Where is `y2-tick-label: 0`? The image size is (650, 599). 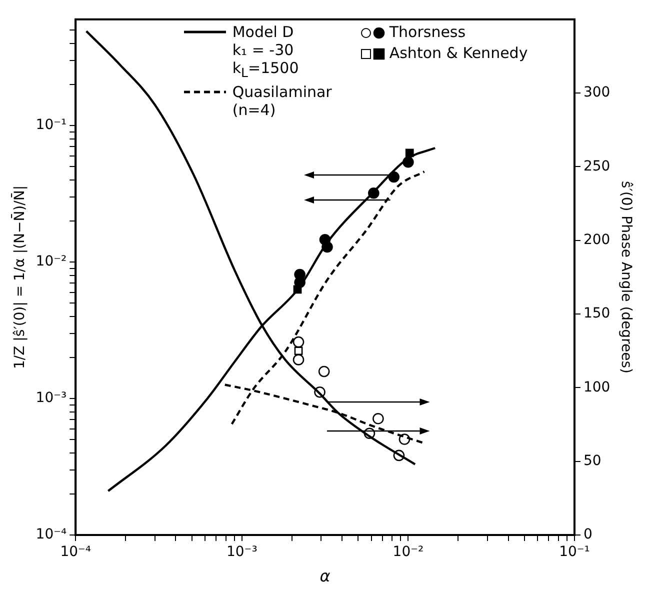 y2-tick-label: 0 is located at coordinates (587, 534).